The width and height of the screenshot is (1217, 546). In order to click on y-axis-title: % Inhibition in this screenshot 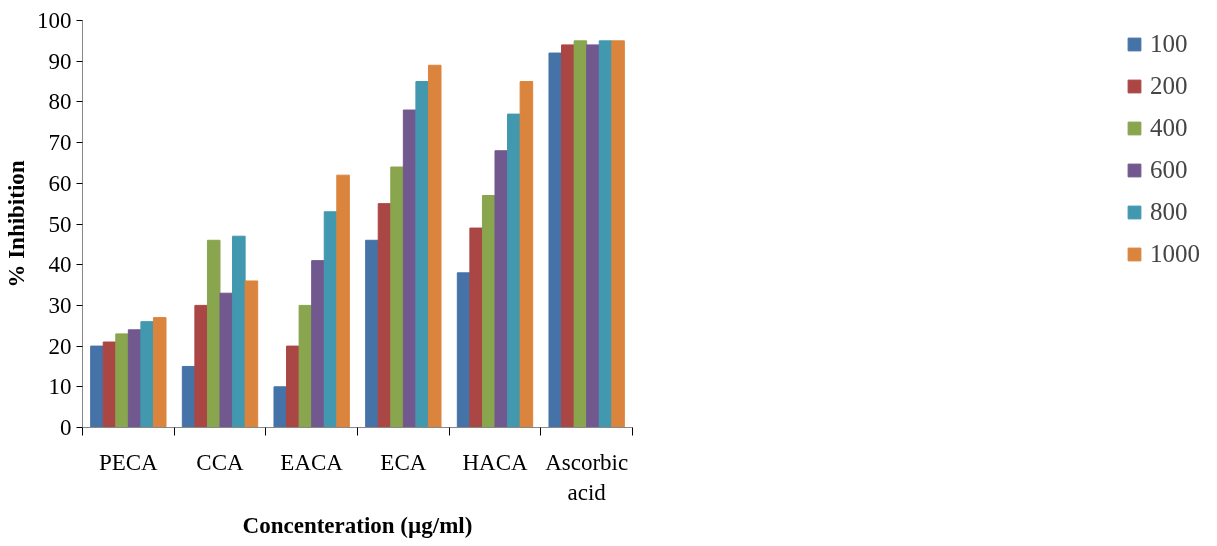, I will do `click(16, 224)`.